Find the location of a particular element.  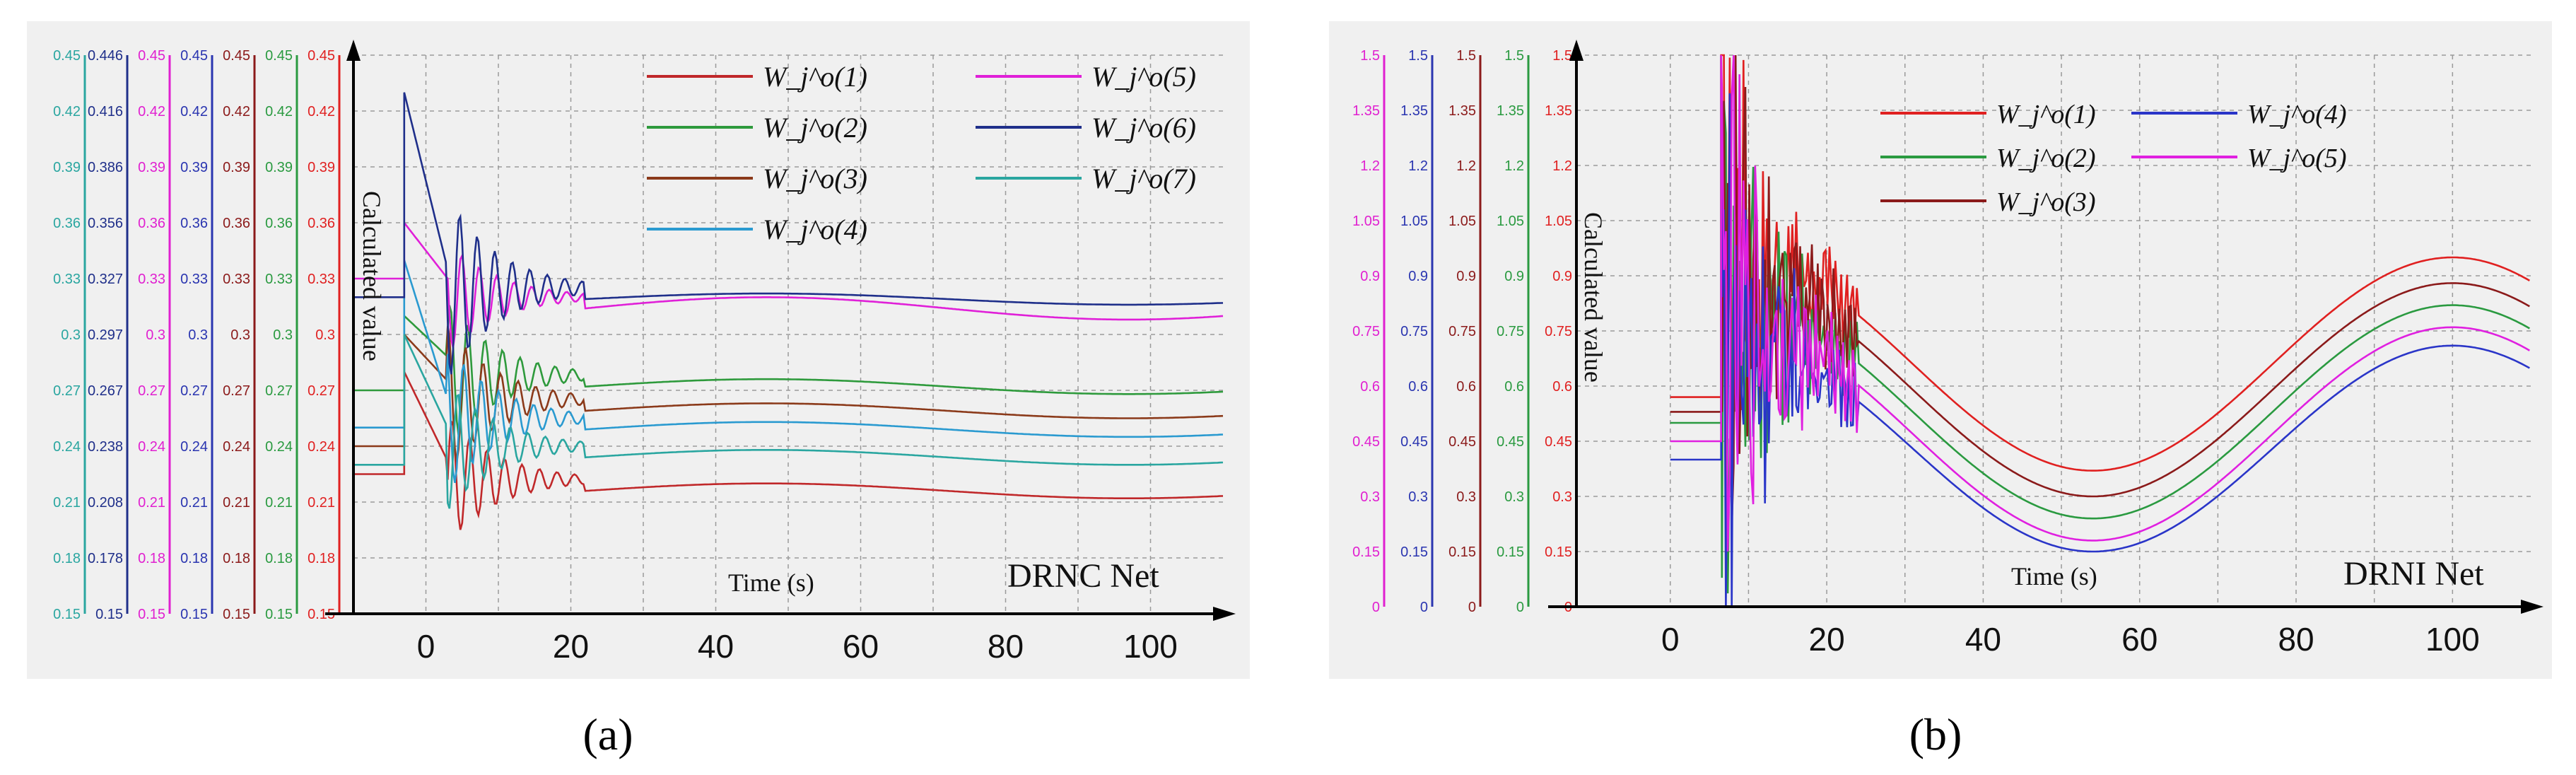

x-tick-label: 80 is located at coordinates (1006, 646).